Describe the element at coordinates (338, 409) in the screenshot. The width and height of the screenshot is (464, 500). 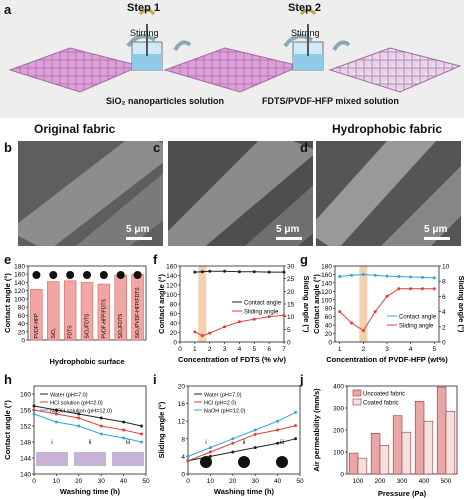
I see `y-tick-label: 300` at that location.